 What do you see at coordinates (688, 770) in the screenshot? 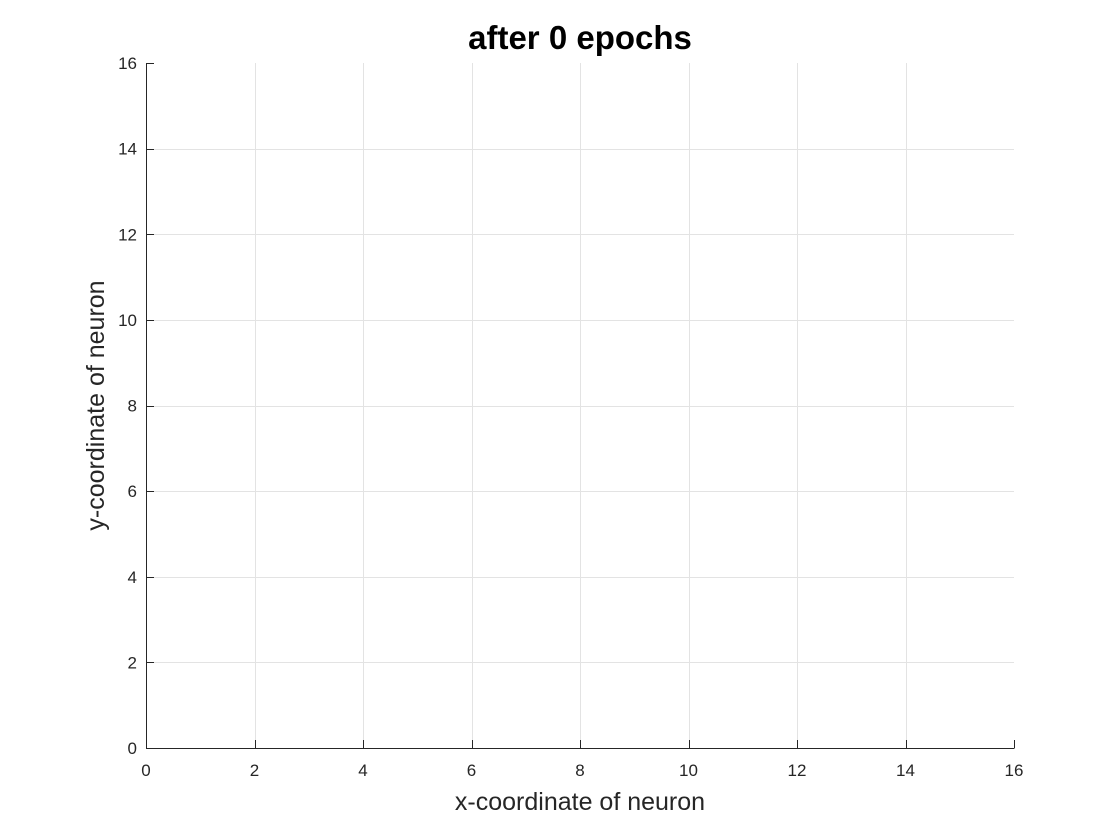
I see `x-tick-label-5: 10` at bounding box center [688, 770].